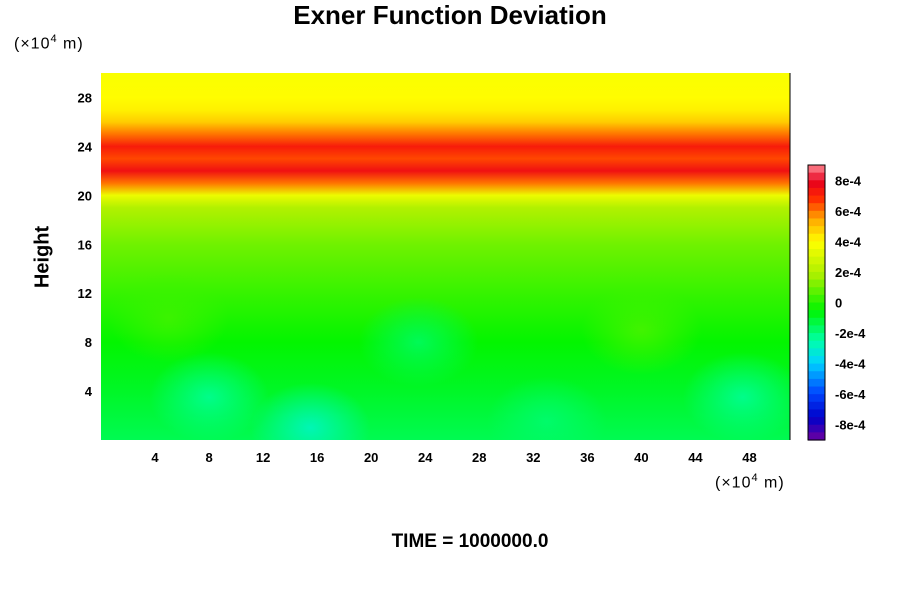 The width and height of the screenshot is (900, 600). What do you see at coordinates (850, 394) in the screenshot?
I see `colorbar-tick-label: -6e-4` at bounding box center [850, 394].